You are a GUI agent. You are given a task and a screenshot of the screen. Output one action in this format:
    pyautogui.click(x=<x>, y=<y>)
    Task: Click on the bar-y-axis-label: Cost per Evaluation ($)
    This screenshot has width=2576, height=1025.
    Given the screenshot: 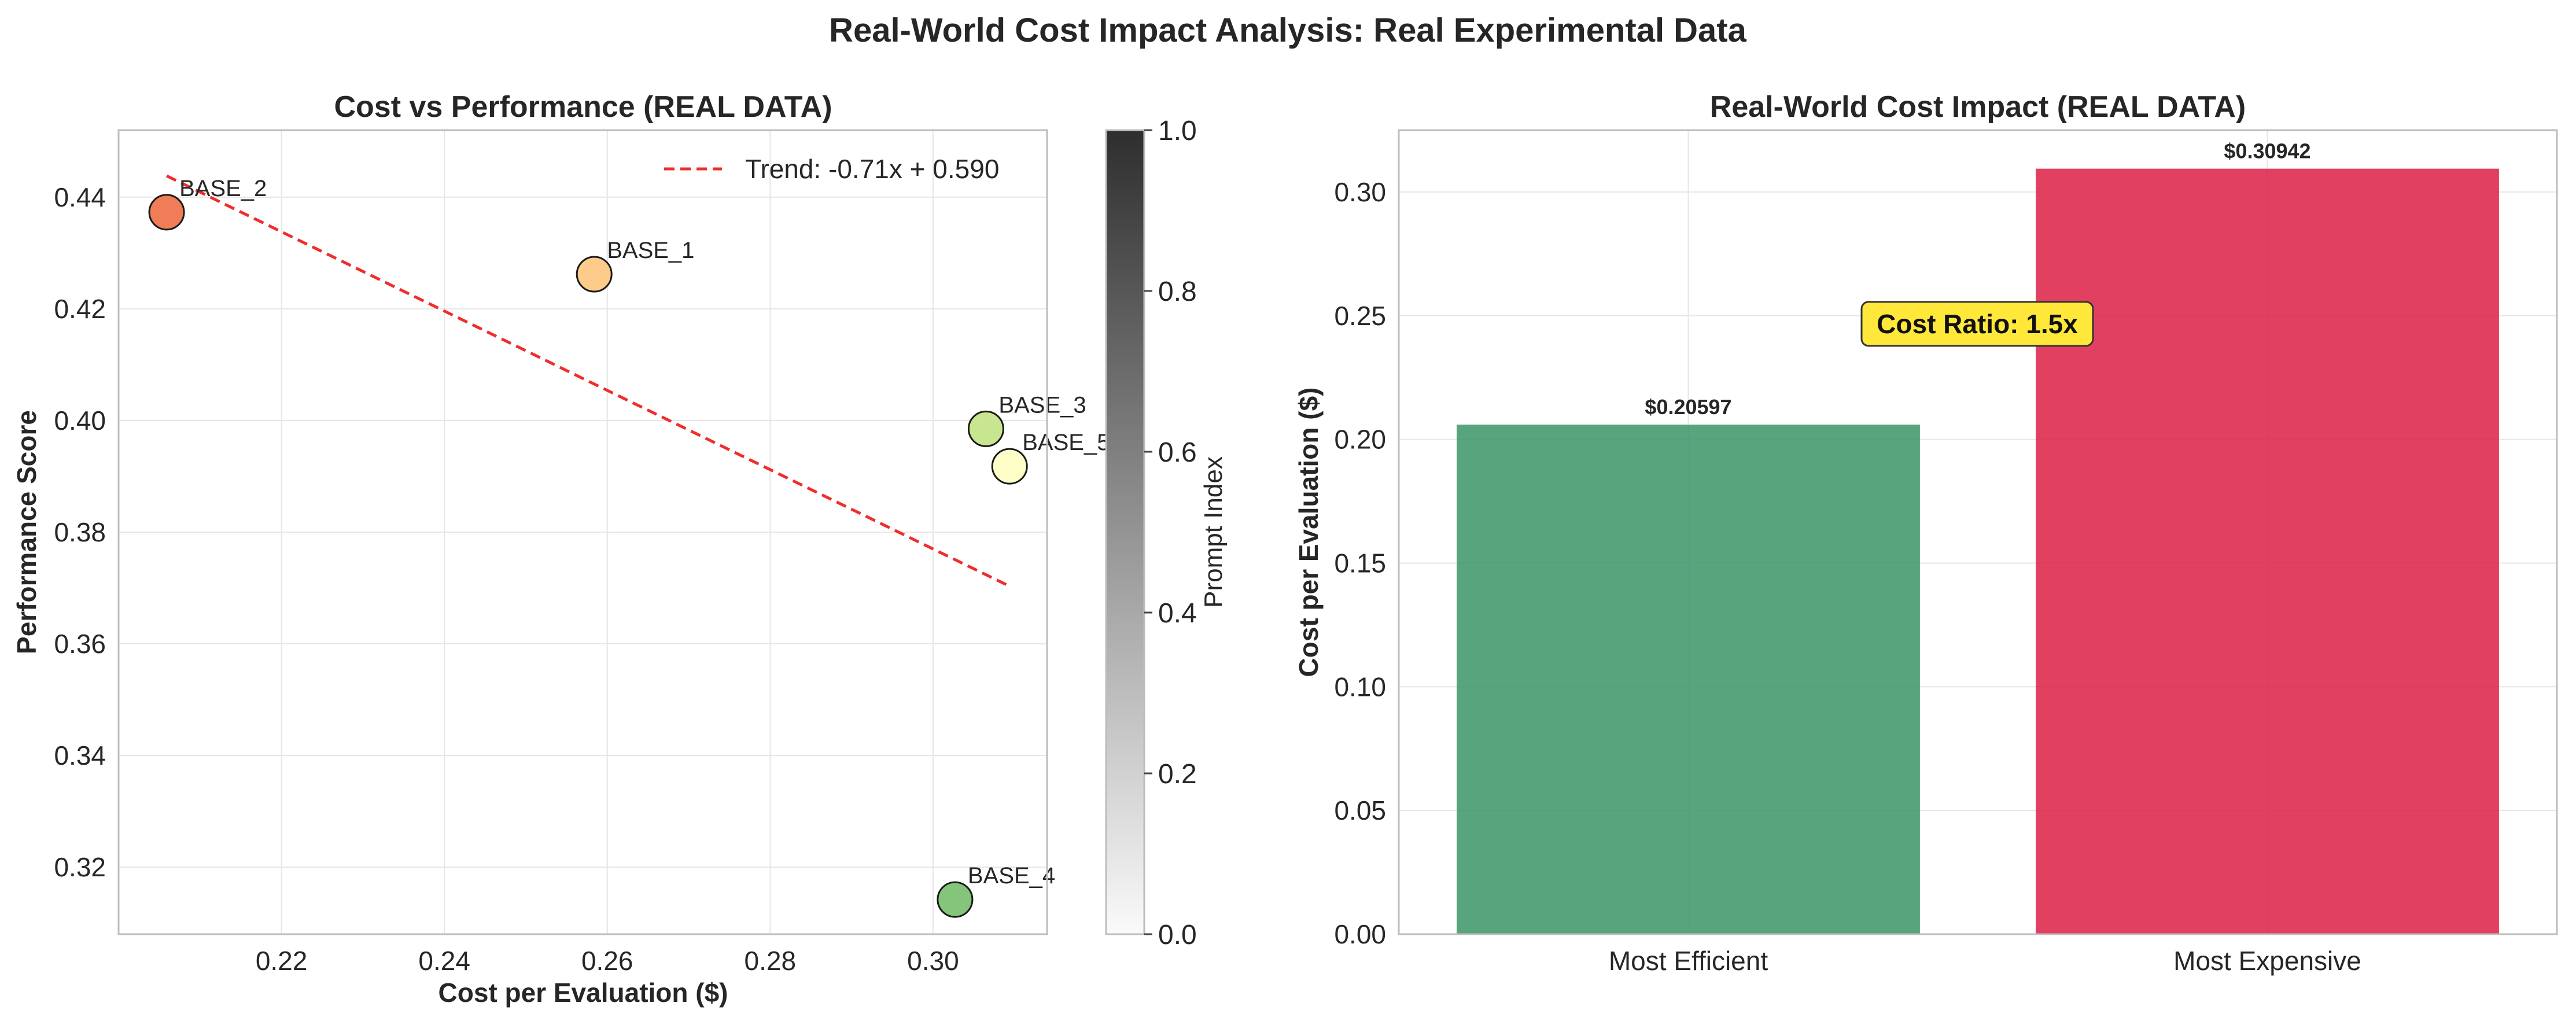 What is the action you would take?
    pyautogui.click(x=1308, y=532)
    